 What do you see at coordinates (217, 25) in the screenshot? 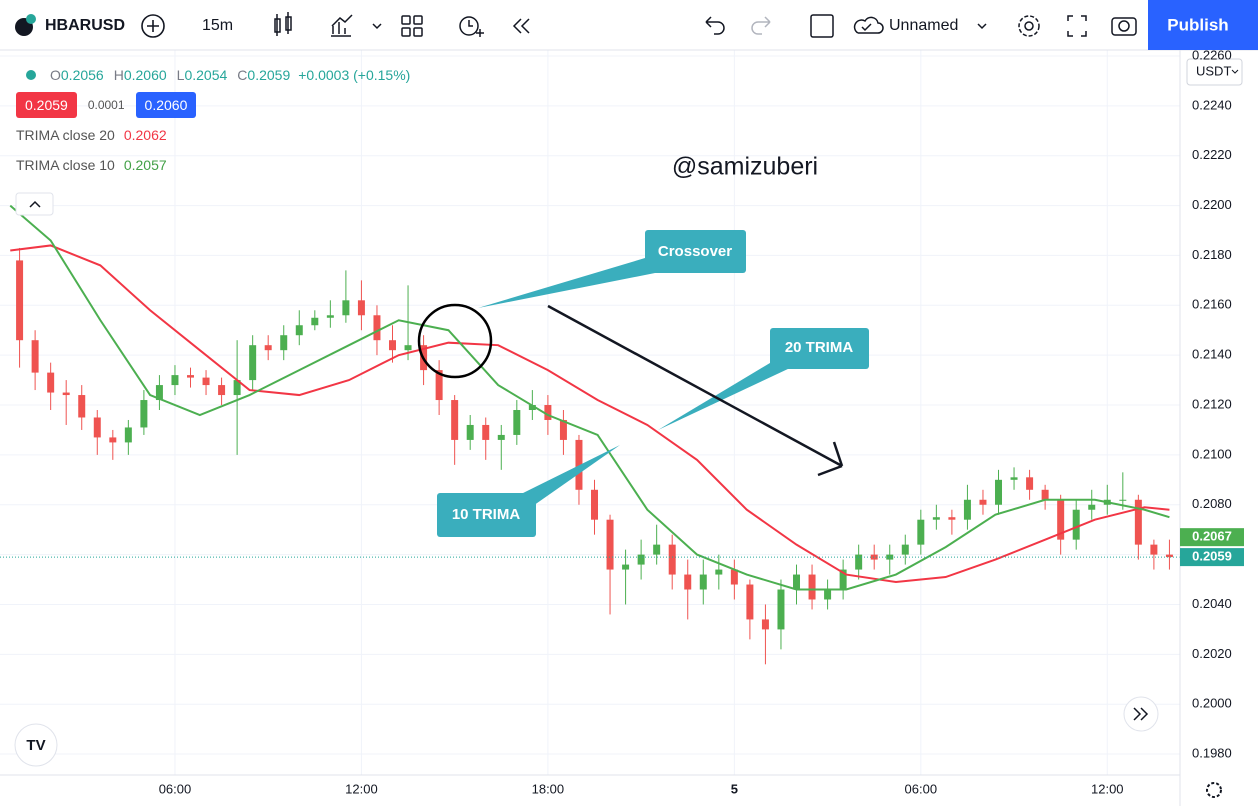
I see `interval: 15m` at bounding box center [217, 25].